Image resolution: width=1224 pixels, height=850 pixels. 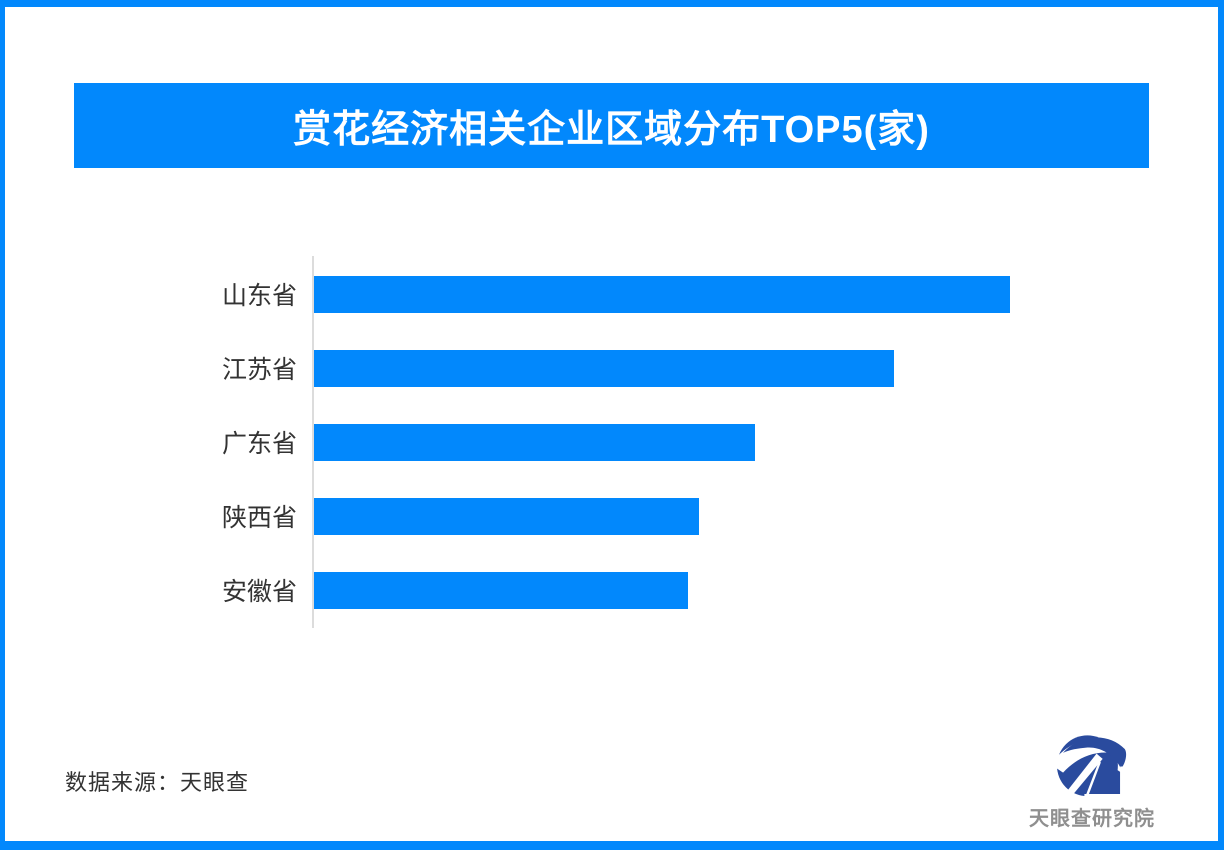 I want to click on chart-row: 广东省, so click(x=630, y=442).